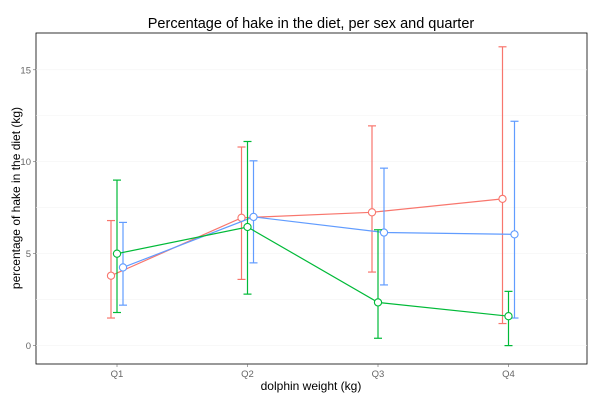 Image resolution: width=600 pixels, height=400 pixels. What do you see at coordinates (28, 346) in the screenshot?
I see `y-tick-label: 0` at bounding box center [28, 346].